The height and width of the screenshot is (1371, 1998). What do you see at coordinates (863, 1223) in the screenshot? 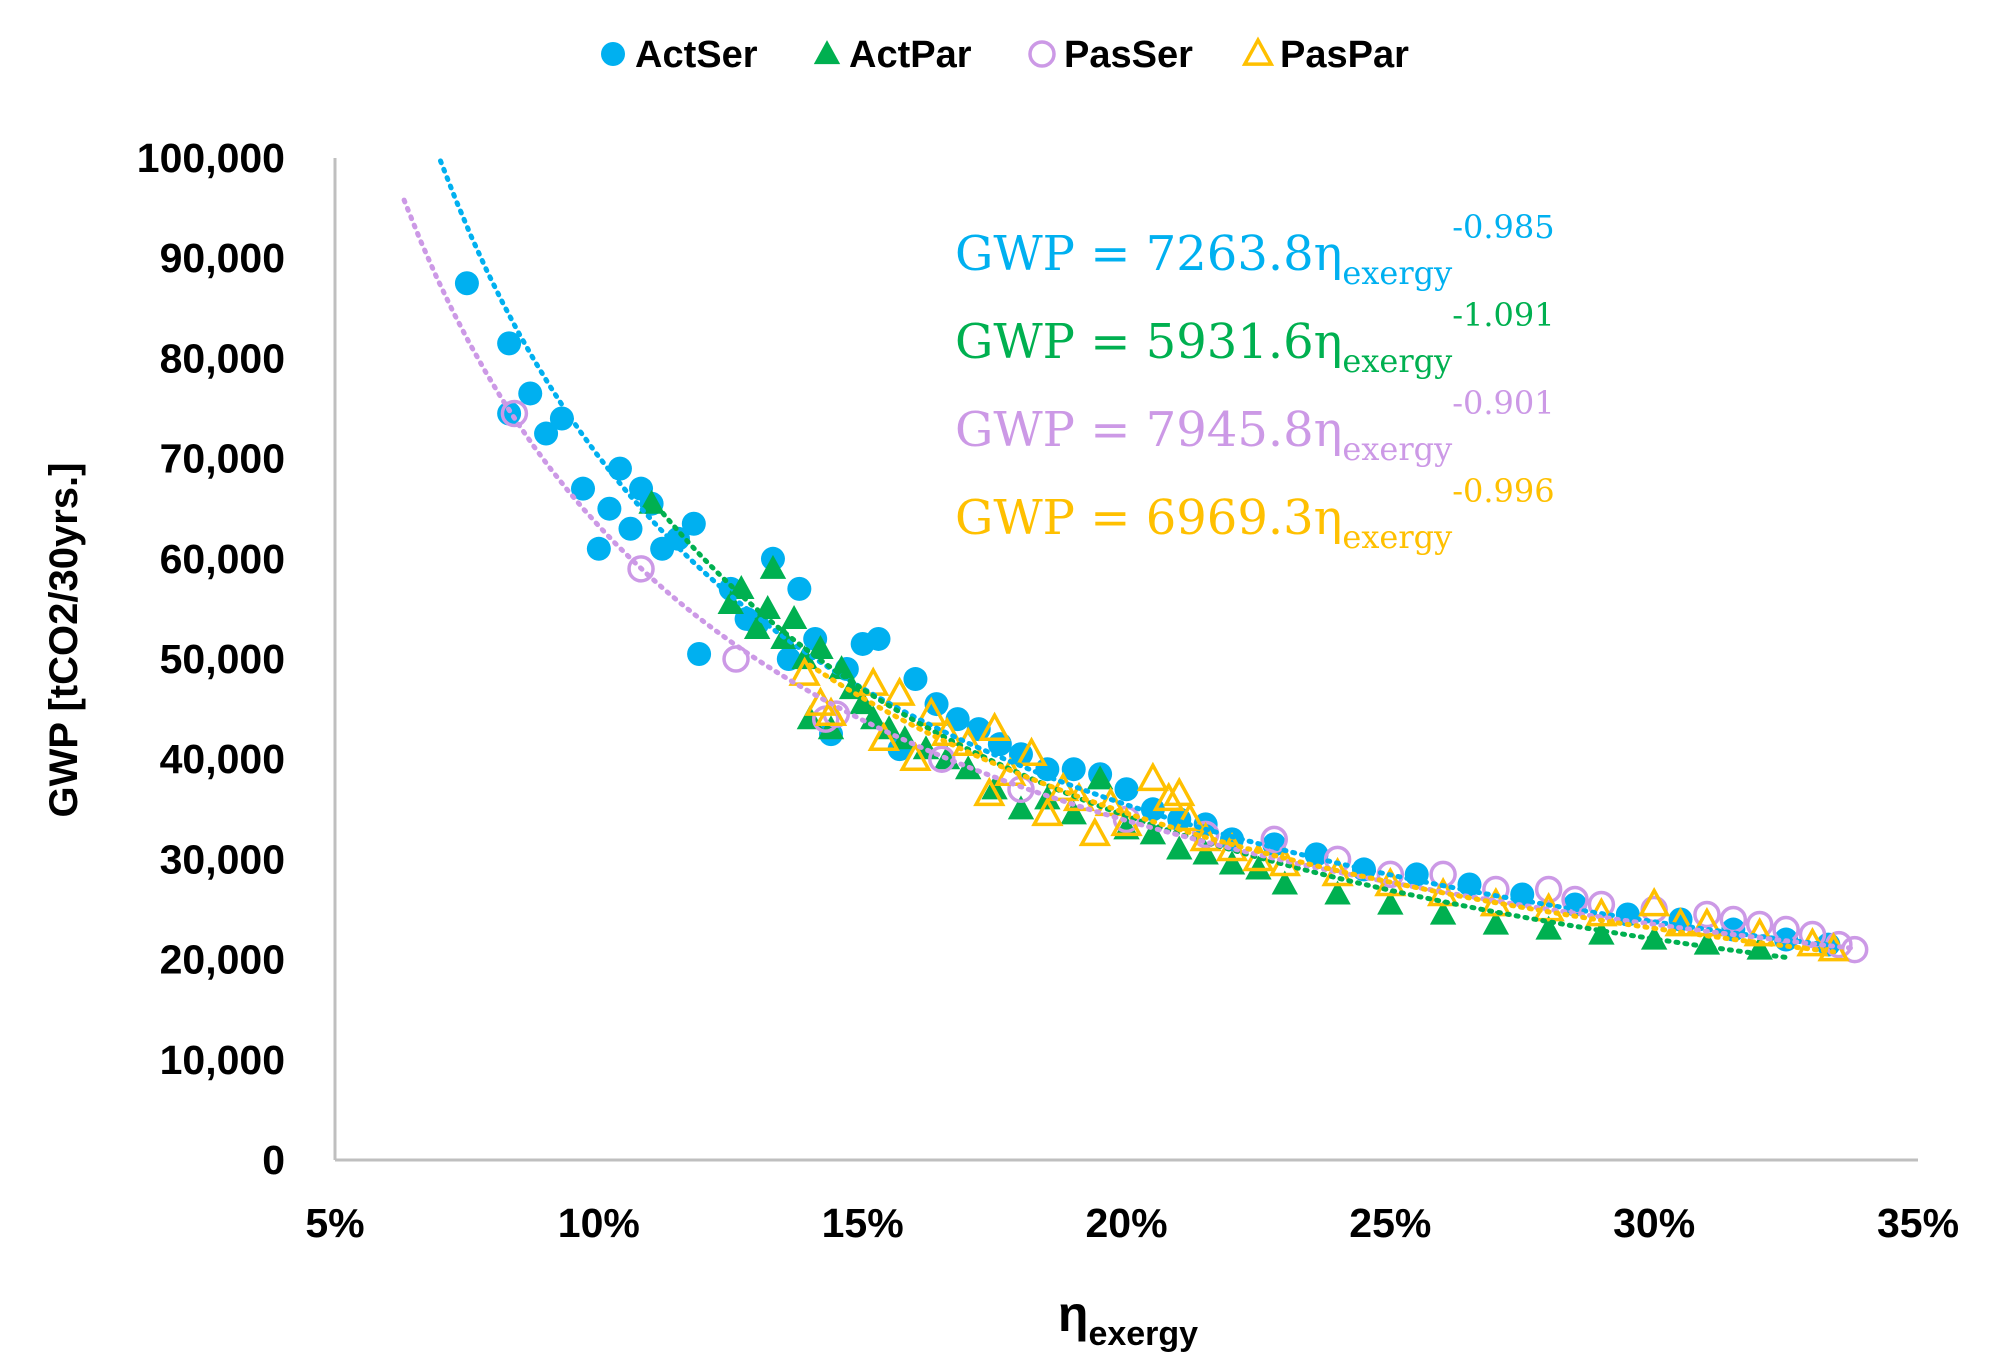
I see `x-tick-label: 15%` at bounding box center [863, 1223].